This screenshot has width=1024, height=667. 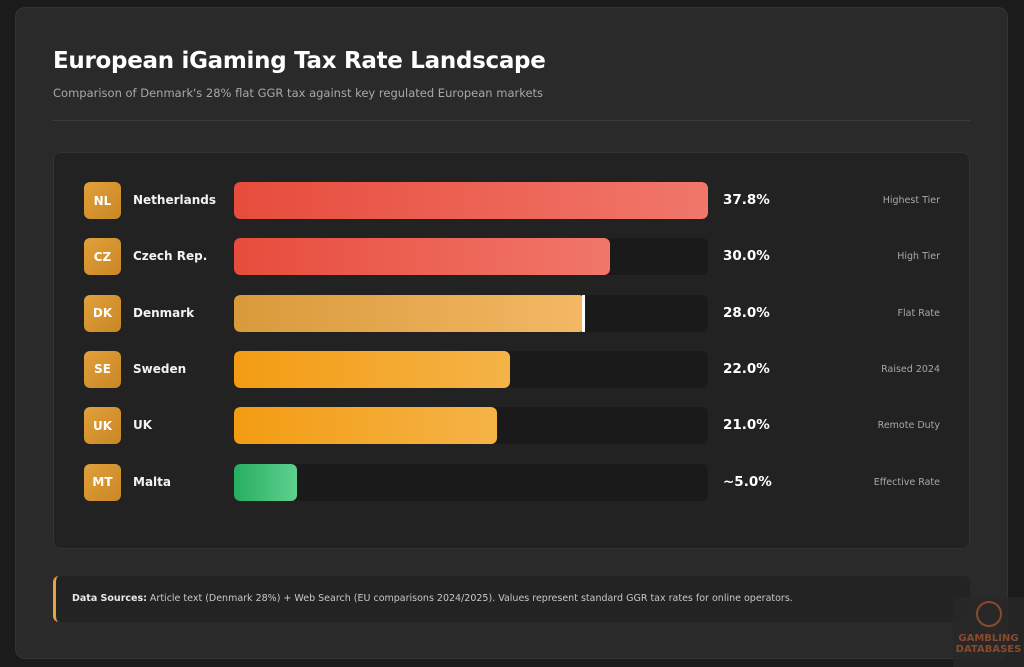 What do you see at coordinates (918, 313) in the screenshot?
I see `tier-note: Flat Rate` at bounding box center [918, 313].